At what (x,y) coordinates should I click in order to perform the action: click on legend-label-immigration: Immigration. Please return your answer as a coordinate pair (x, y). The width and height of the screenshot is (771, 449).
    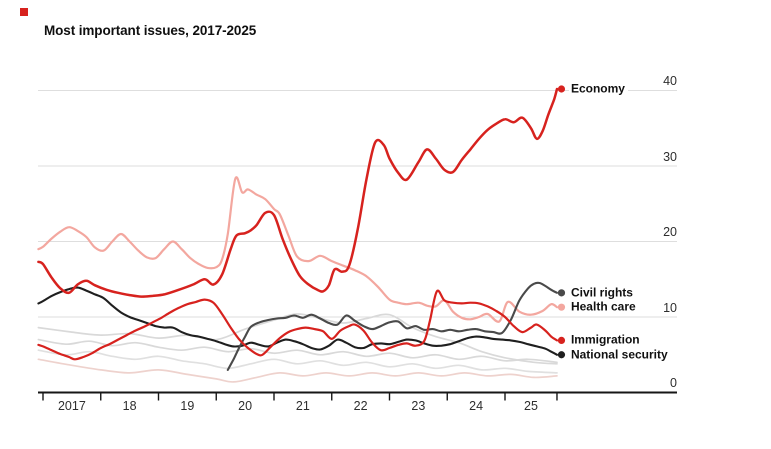
    Looking at the image, I should click on (605, 340).